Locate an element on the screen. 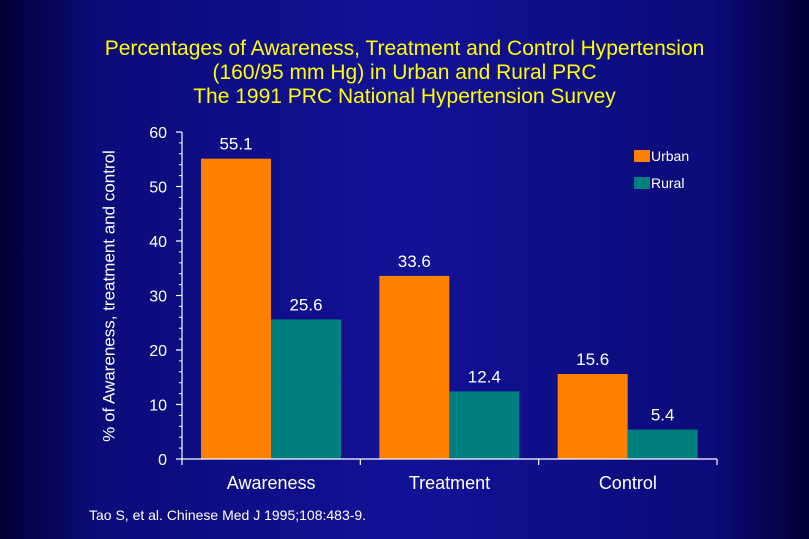 The width and height of the screenshot is (809, 539). legend-swatch-rural is located at coordinates (642, 183).